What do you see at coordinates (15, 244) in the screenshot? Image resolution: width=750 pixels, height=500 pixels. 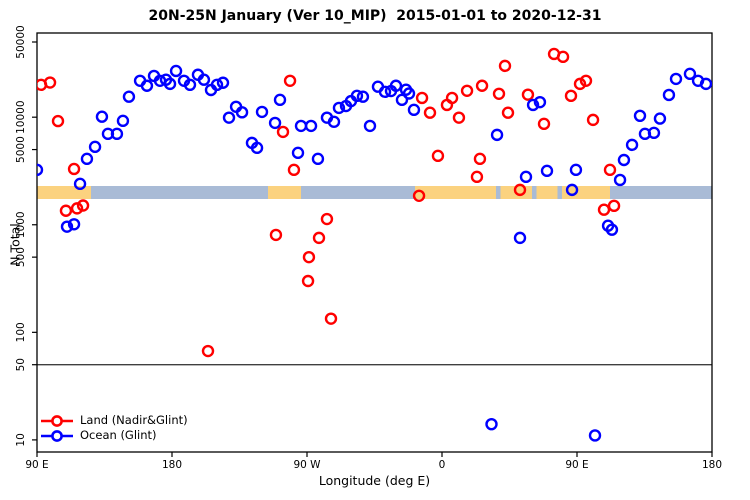 I see `y-axis-label: N Total` at bounding box center [15, 244].